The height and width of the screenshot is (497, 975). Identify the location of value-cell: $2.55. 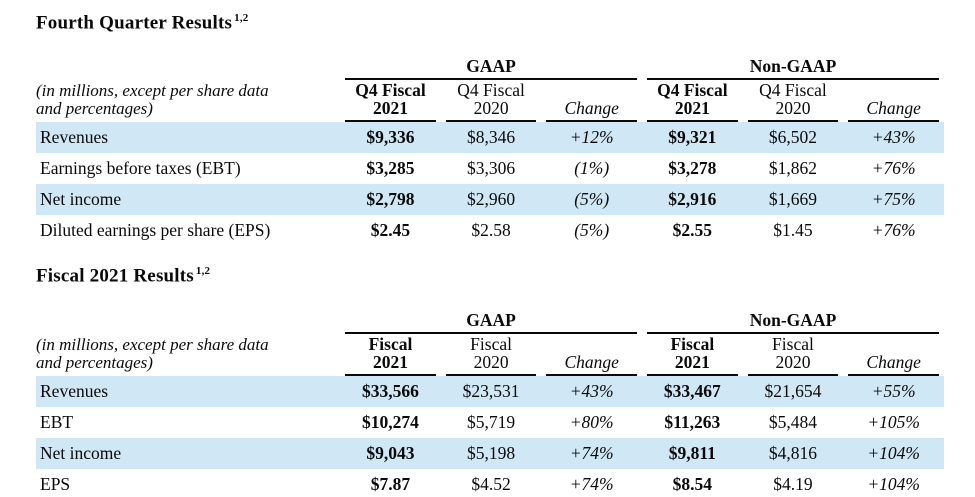
(692, 230).